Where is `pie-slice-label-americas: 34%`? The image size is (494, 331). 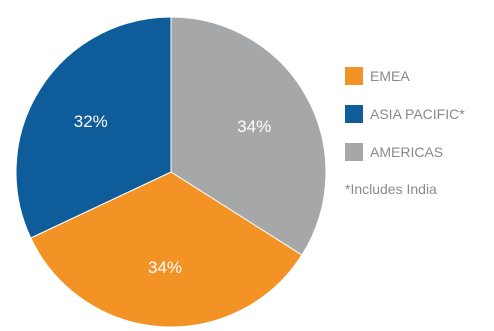
pie-slice-label-americas: 34% is located at coordinates (254, 126).